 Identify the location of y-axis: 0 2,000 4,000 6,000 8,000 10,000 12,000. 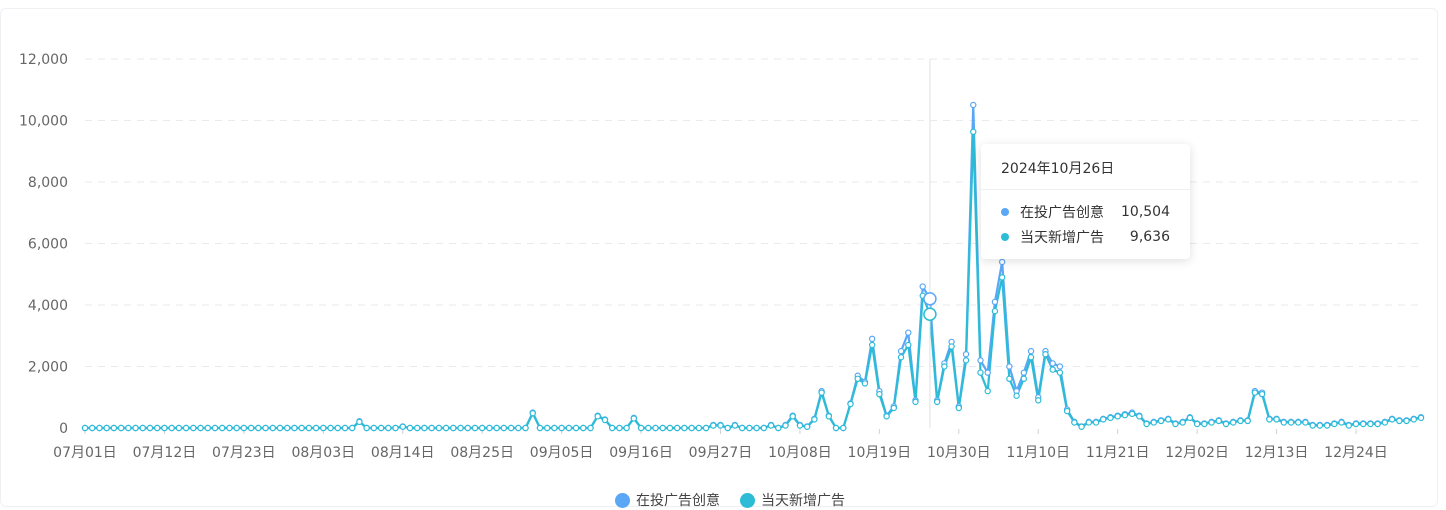
(43, 244).